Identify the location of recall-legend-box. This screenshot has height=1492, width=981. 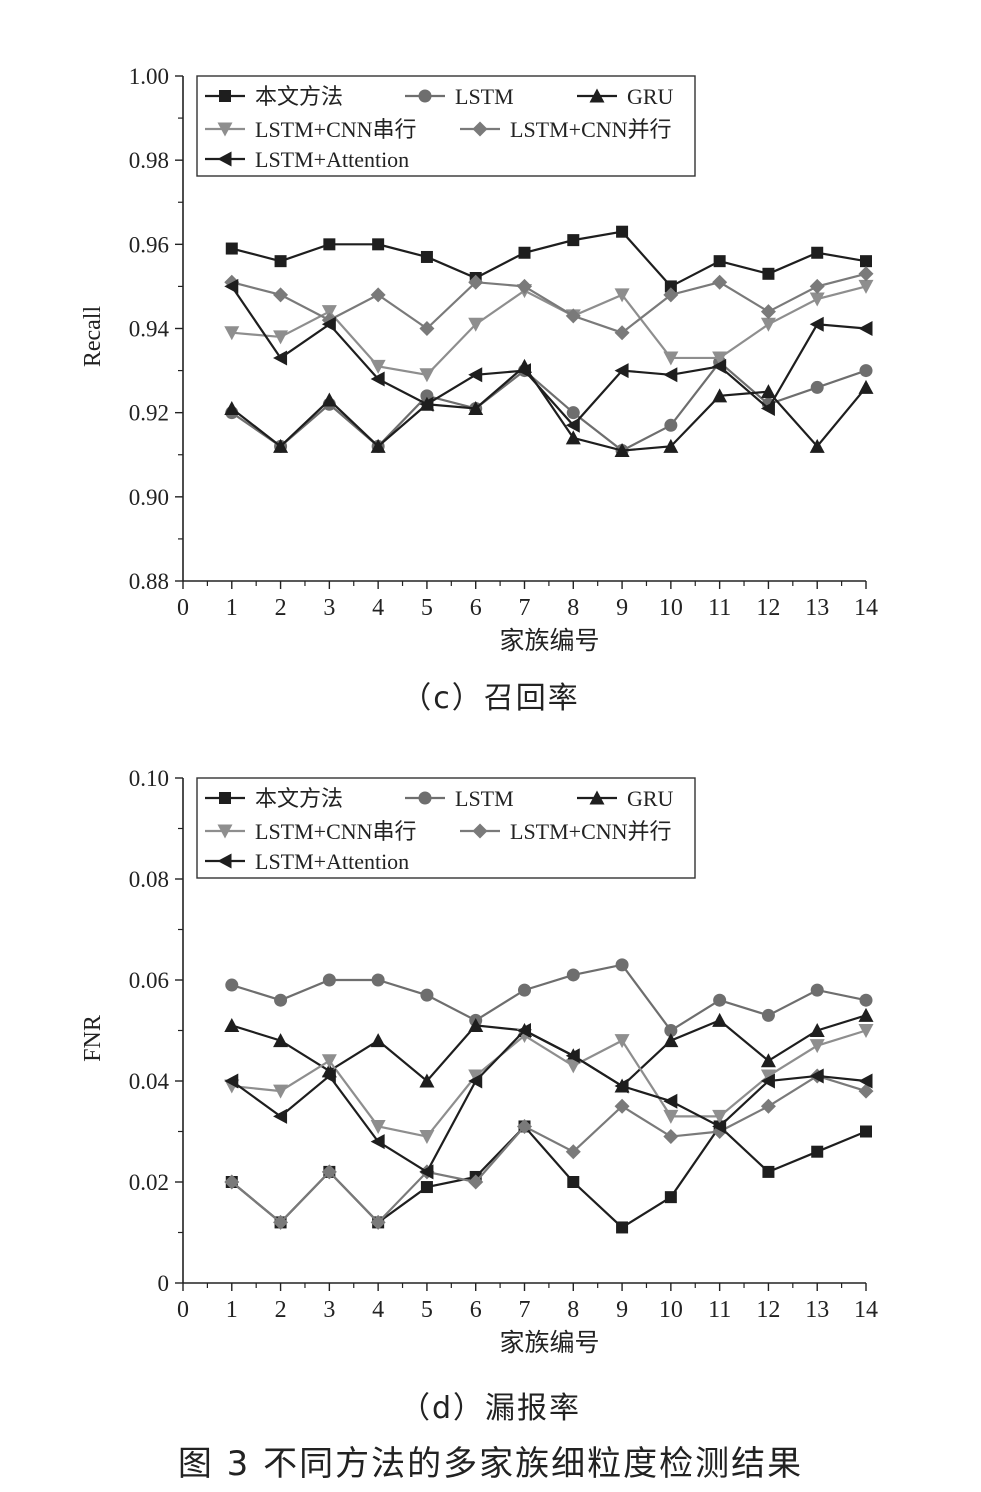
(446, 126).